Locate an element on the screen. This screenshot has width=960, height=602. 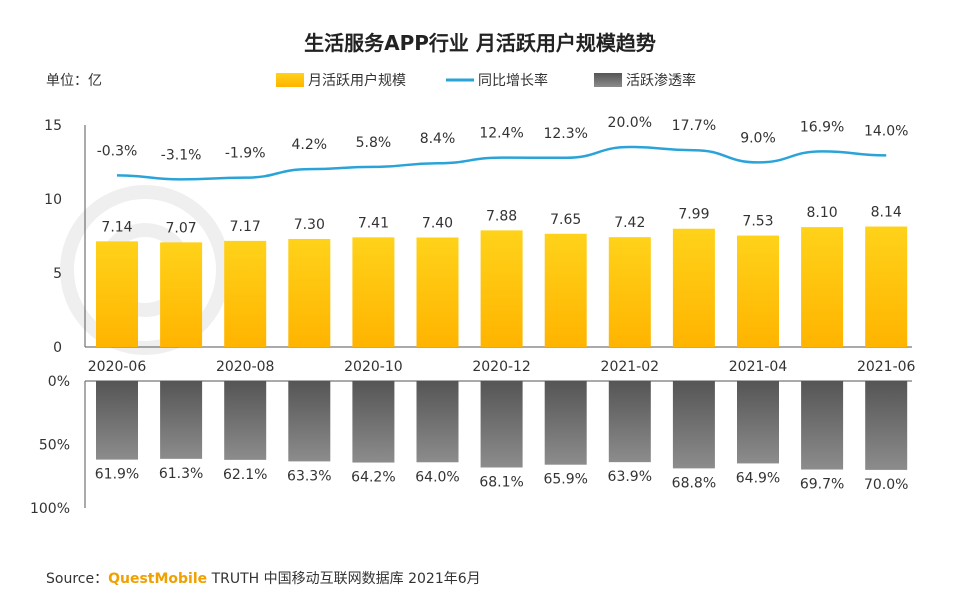
yoy-data-label: -3.1% is located at coordinates (181, 155).